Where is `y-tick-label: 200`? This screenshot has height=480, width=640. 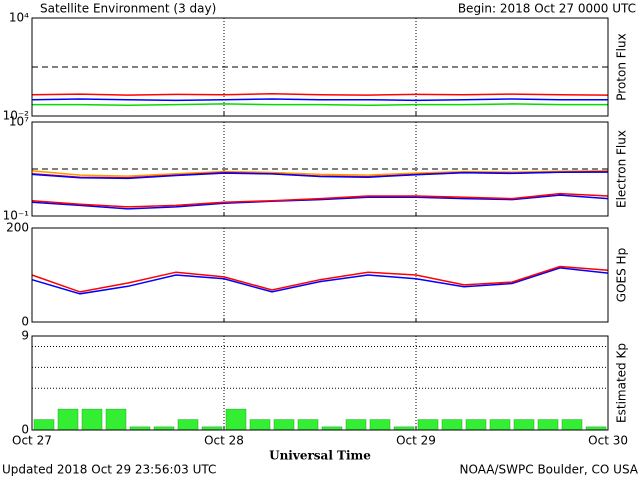 y-tick-label: 200 is located at coordinates (17, 228).